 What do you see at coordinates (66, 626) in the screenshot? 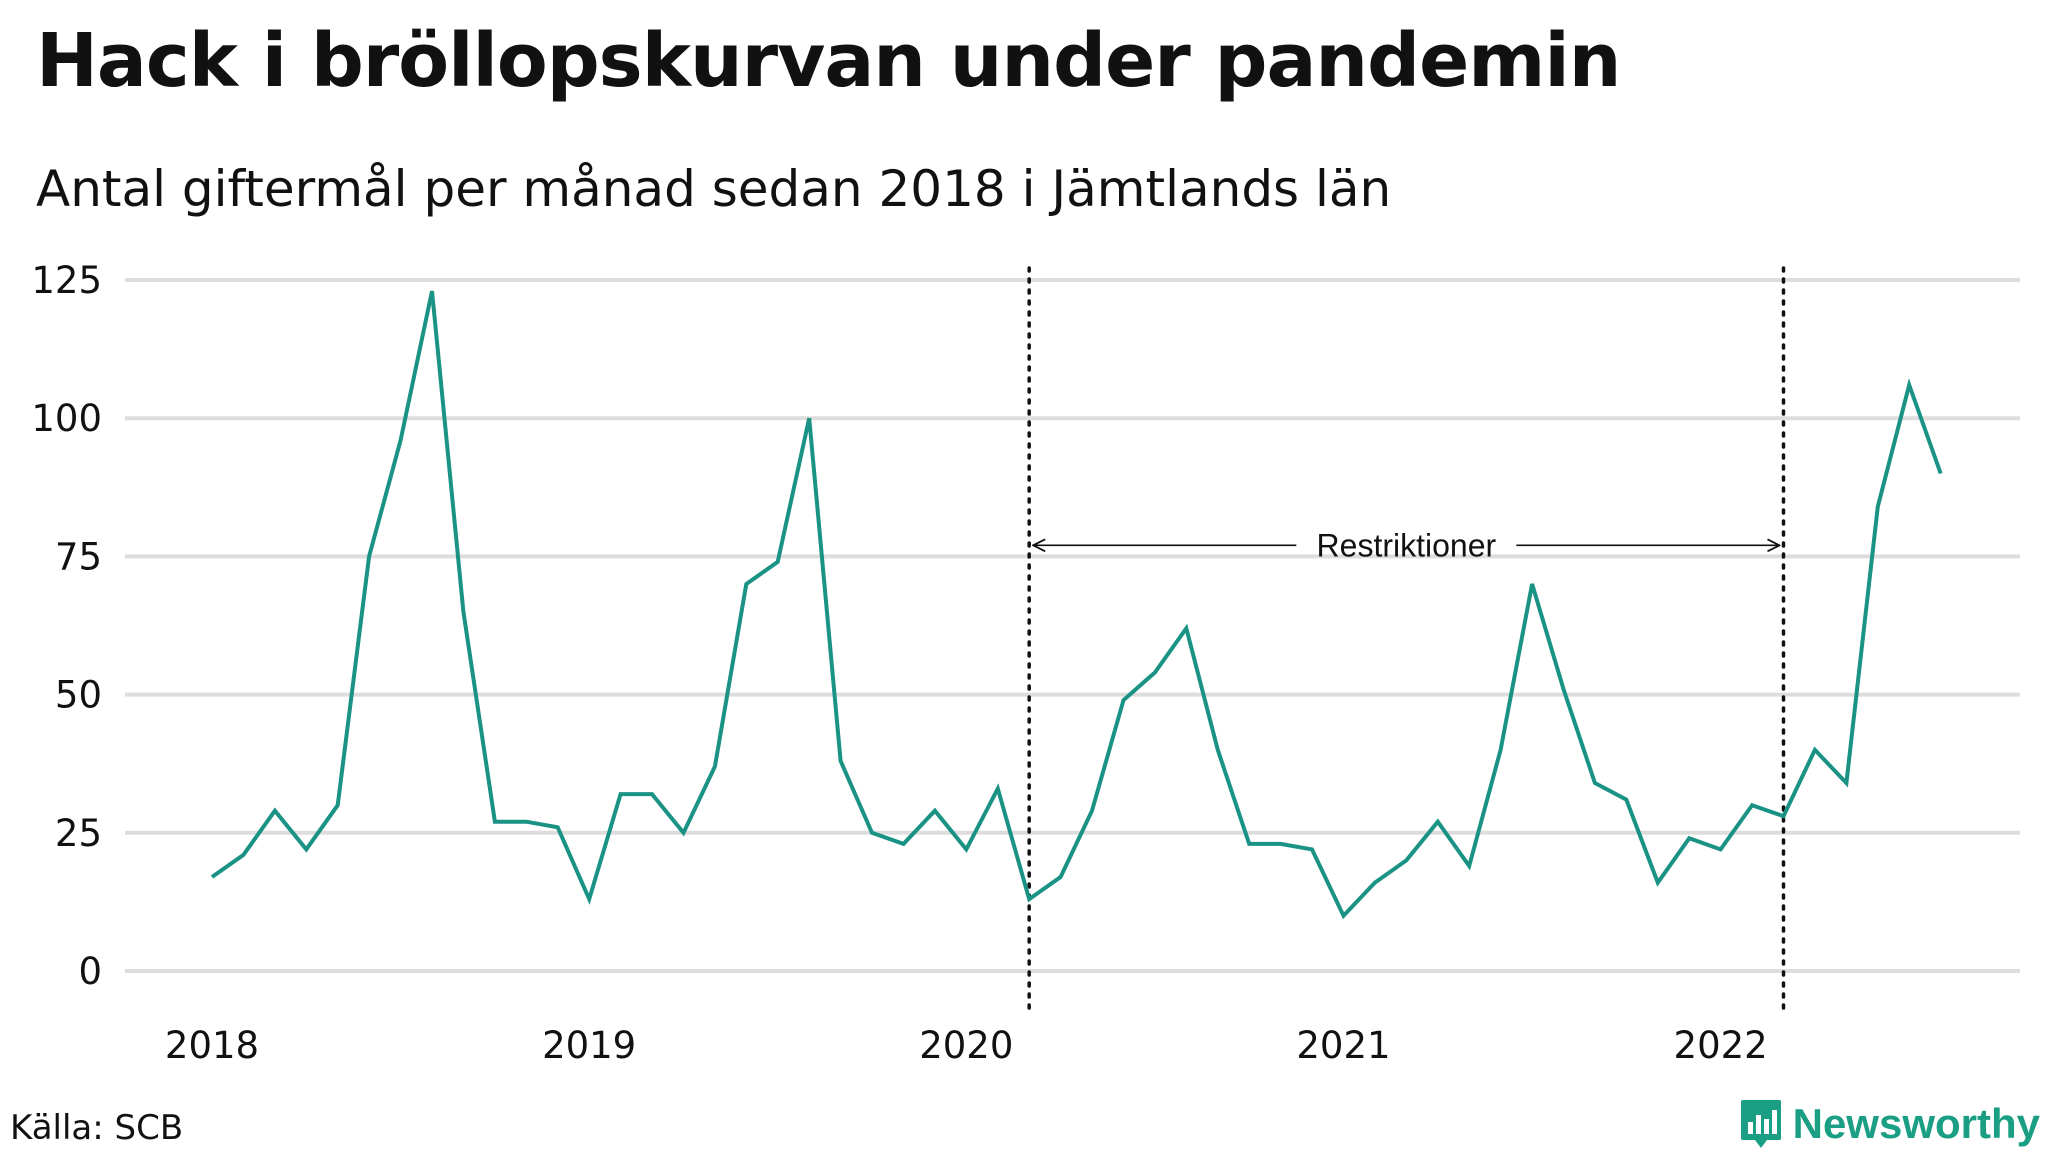
I see `y-axis: 0 25 50 75 100 125` at bounding box center [66, 626].